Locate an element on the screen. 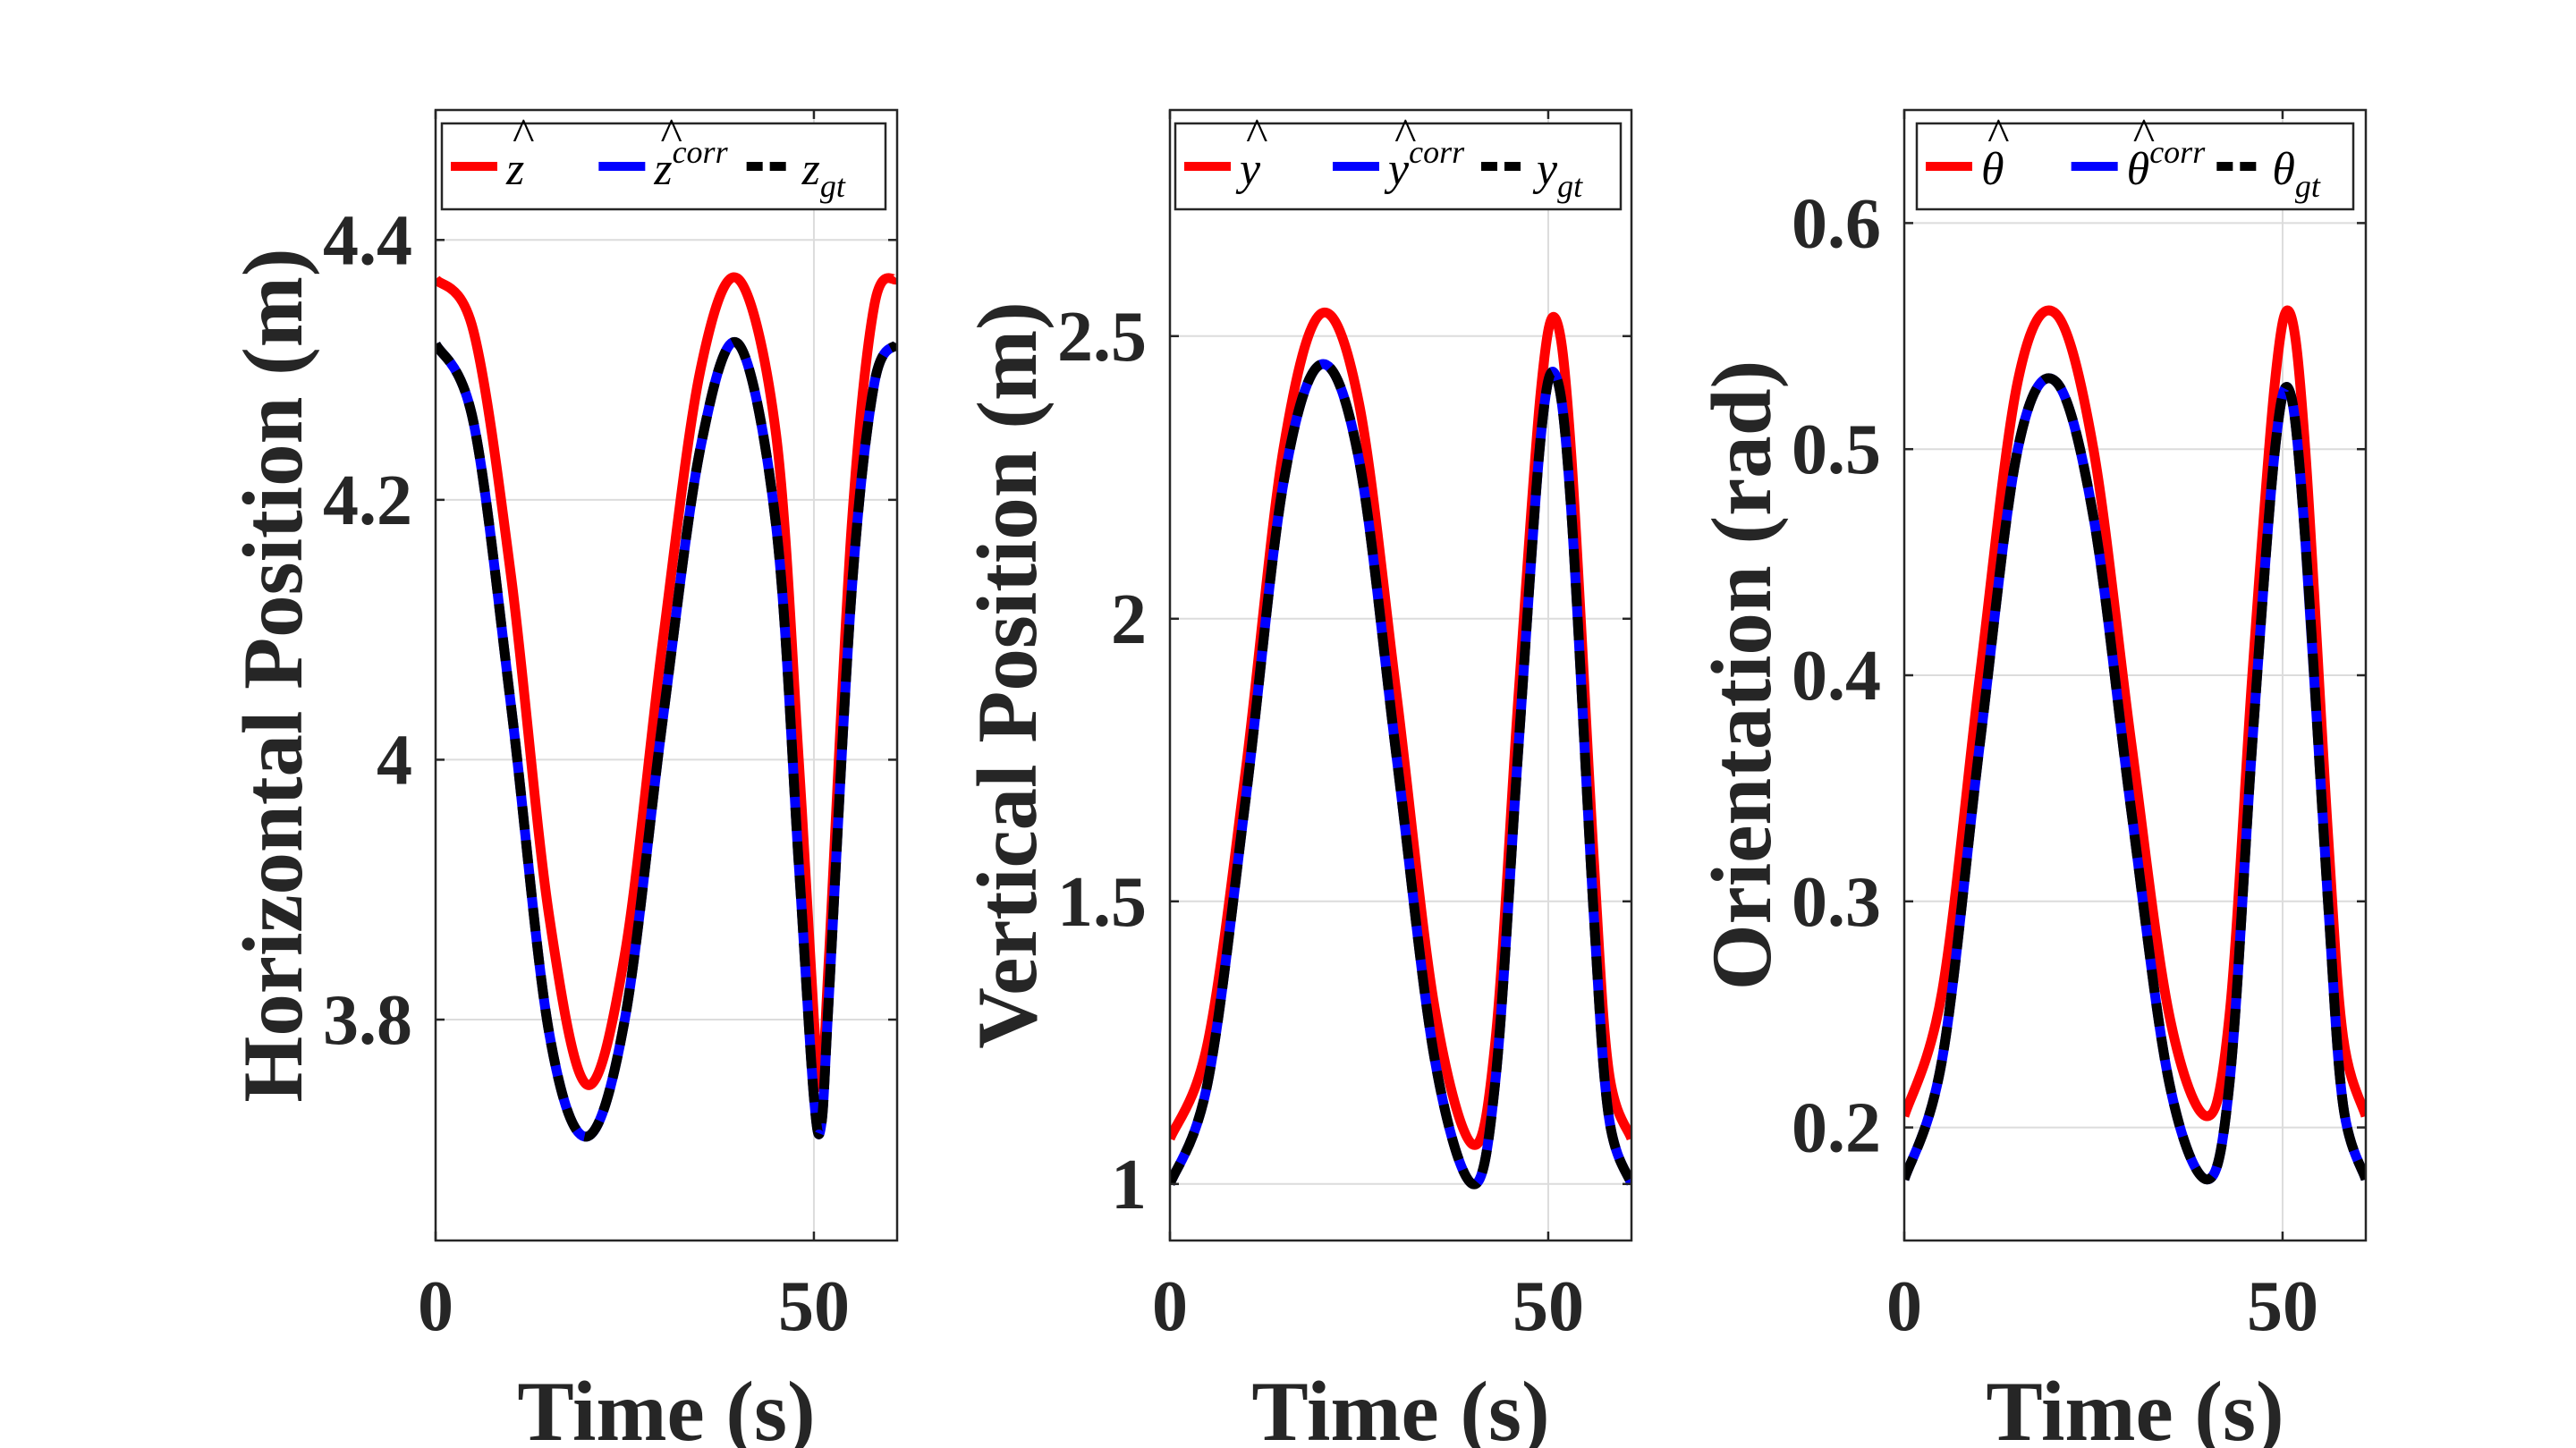 This screenshot has height=1448, width=2576. legend-label: z is located at coordinates (514, 169).